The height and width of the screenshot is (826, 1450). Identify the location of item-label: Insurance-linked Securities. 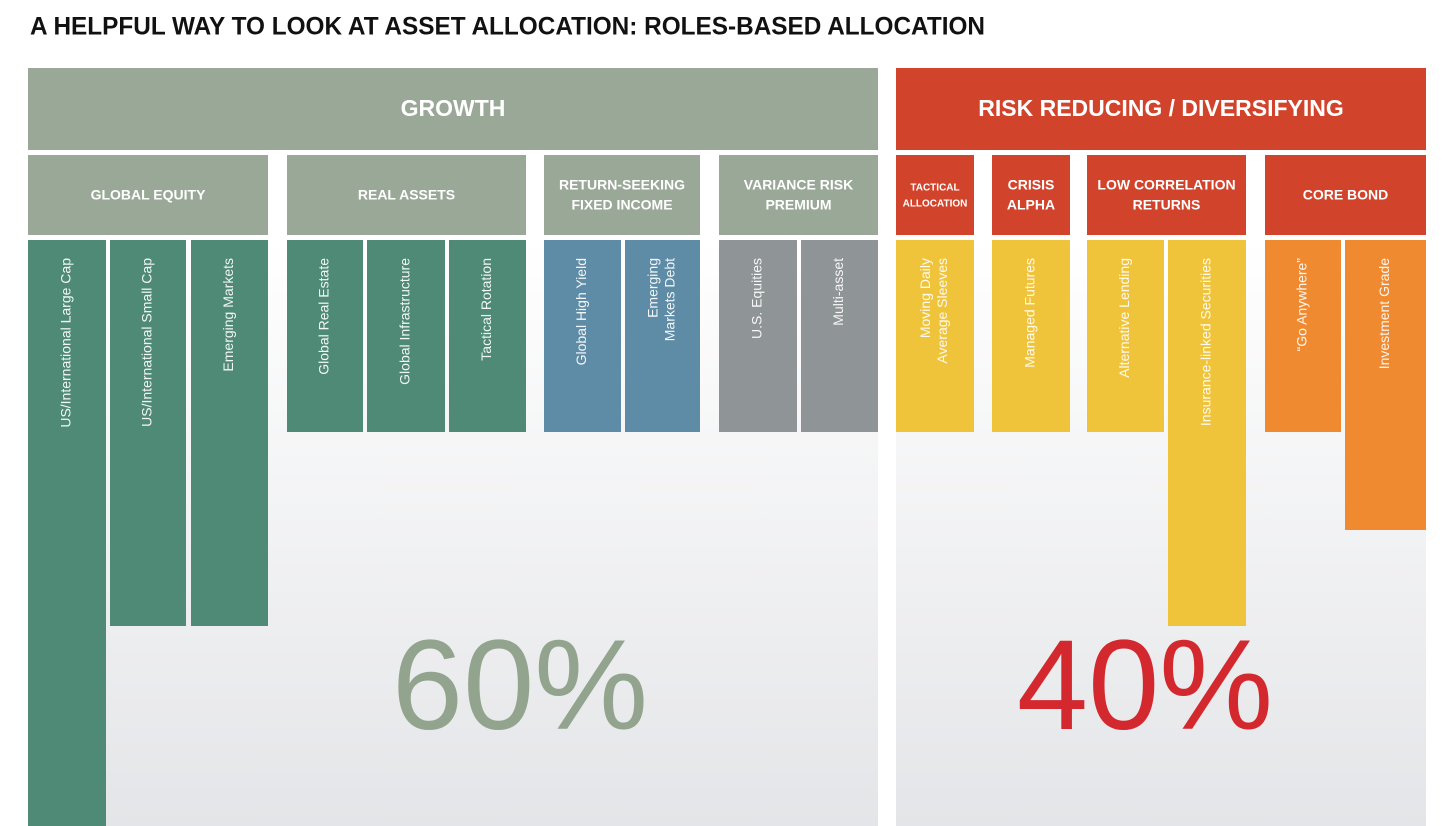
(1206, 342).